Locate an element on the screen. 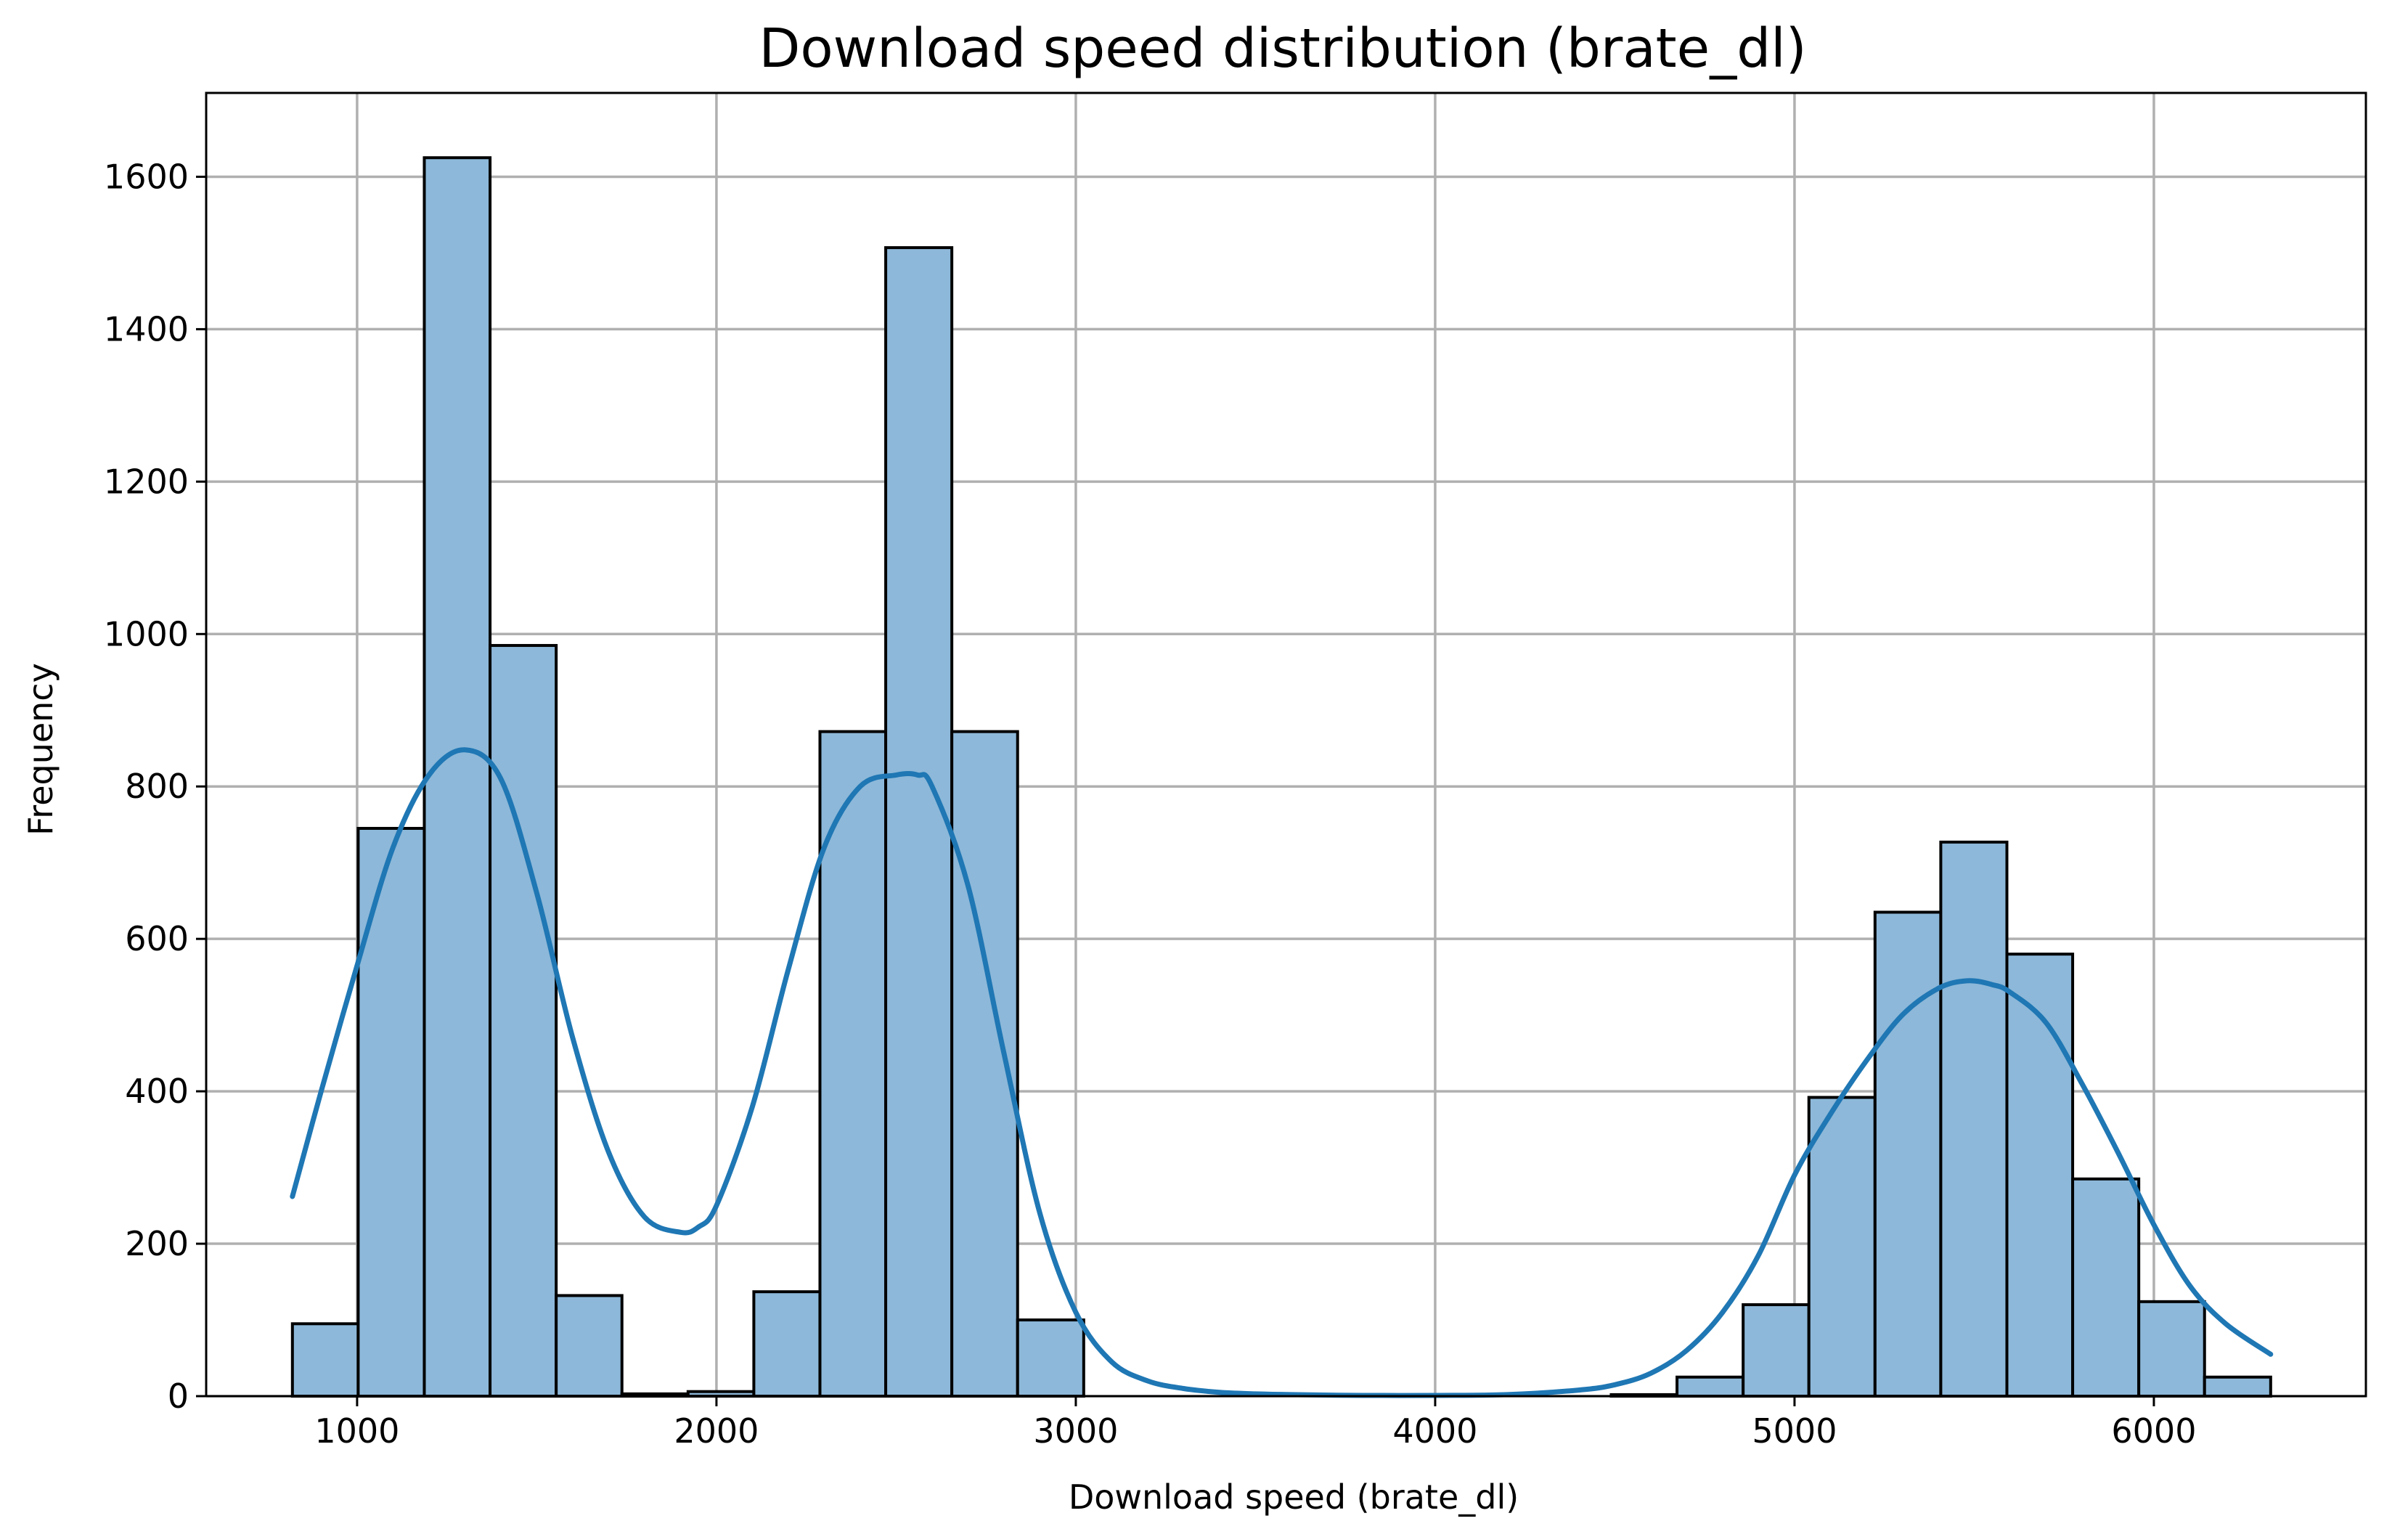 This screenshot has height=1537, width=2408. x-axis-ticks: 1000 2000 3000 4000 5000 6000 is located at coordinates (1255, 1423).